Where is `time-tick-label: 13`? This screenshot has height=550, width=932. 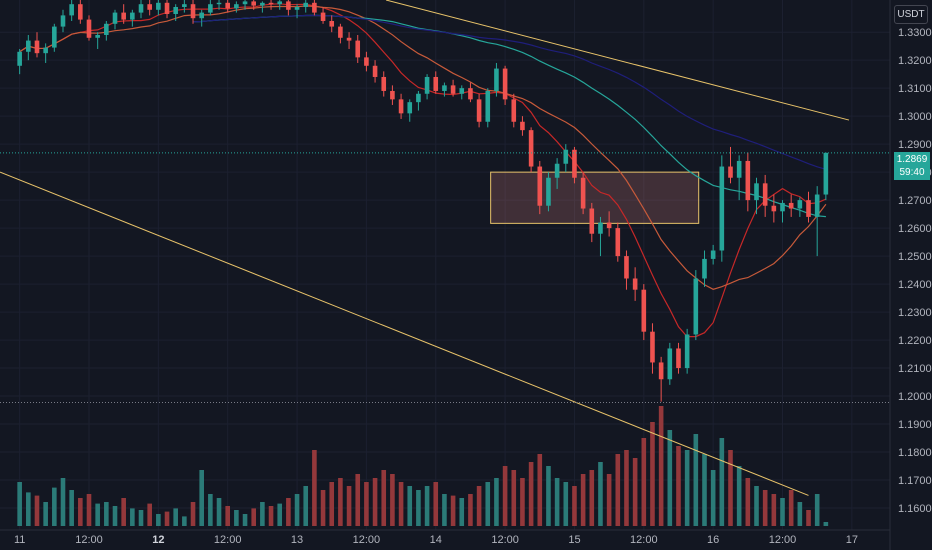 time-tick-label: 13 is located at coordinates (297, 540).